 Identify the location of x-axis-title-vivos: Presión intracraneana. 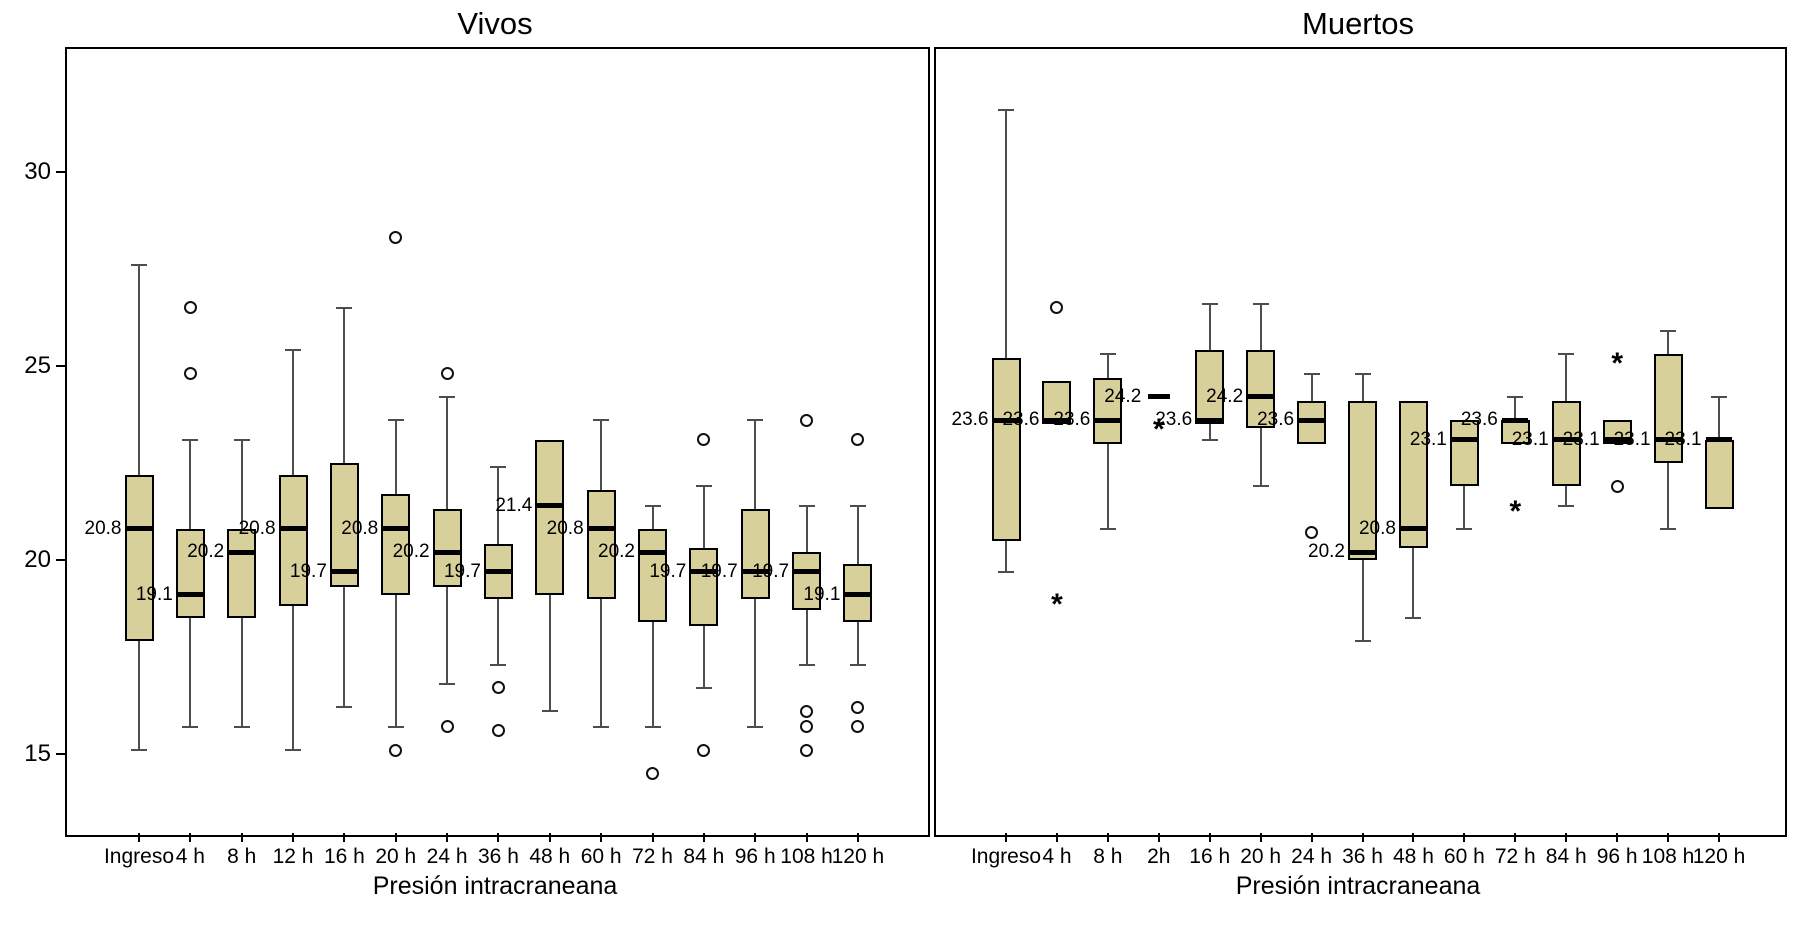
(495, 886).